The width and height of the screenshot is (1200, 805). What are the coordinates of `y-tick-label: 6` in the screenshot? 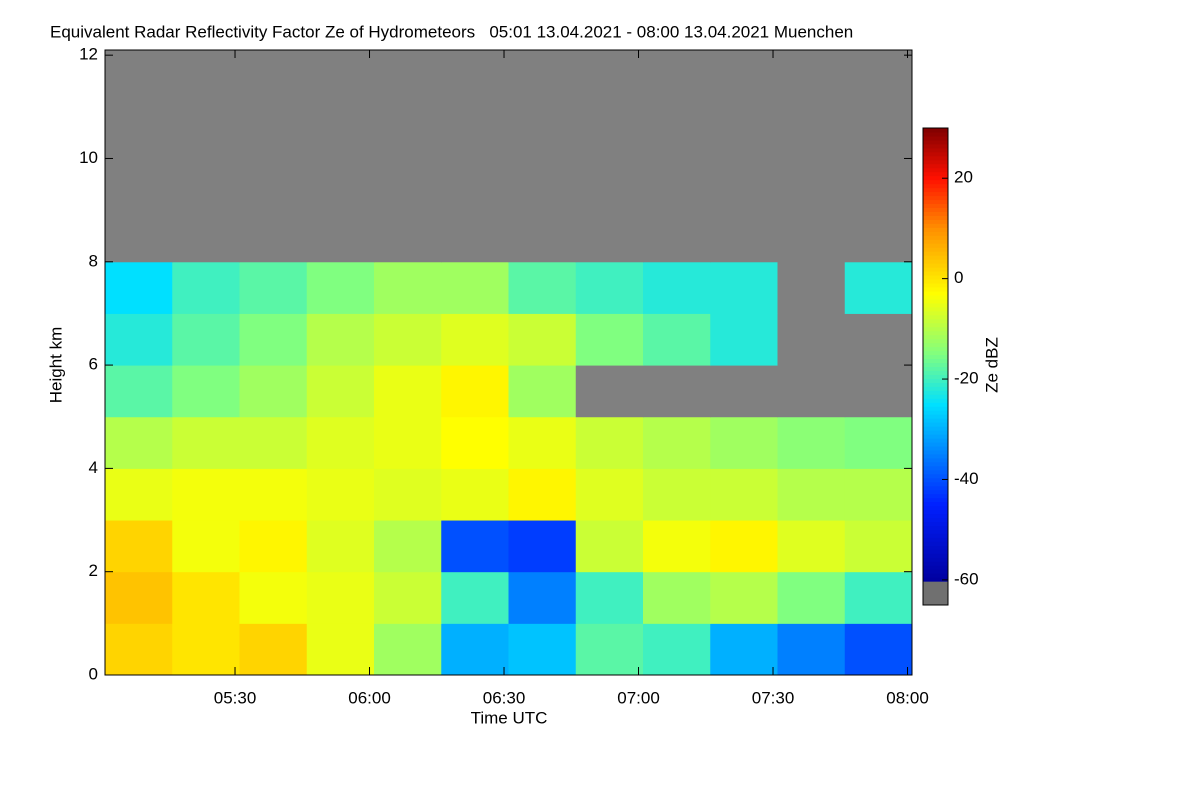 It's located at (93, 364).